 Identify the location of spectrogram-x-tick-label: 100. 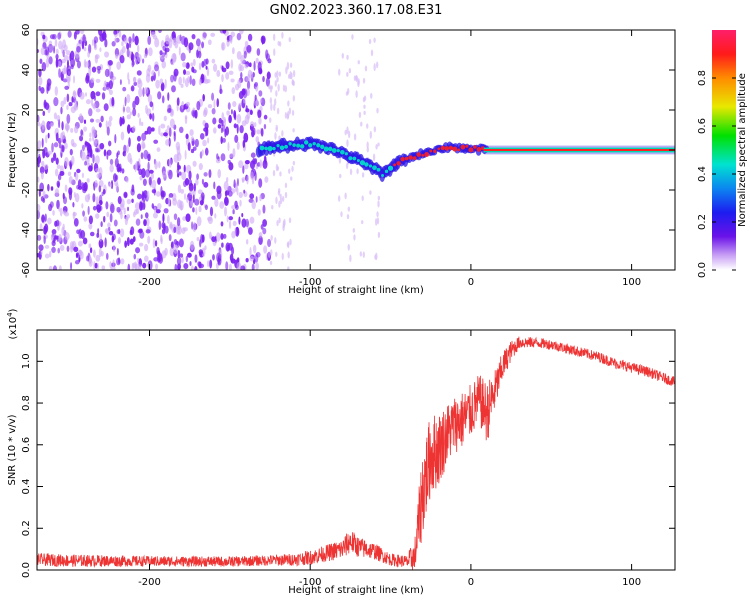
(631, 282).